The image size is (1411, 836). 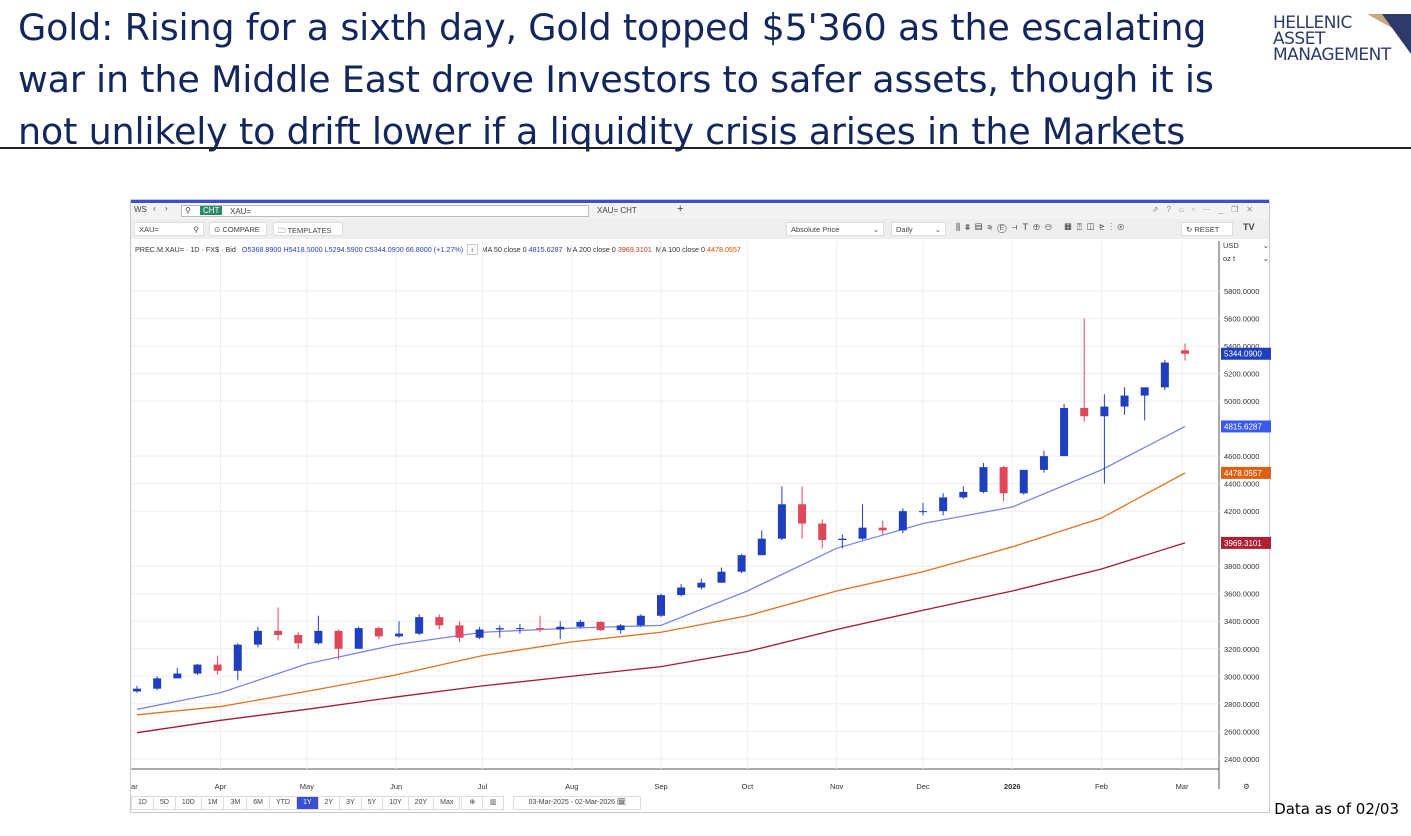 I want to click on range-button-1y: 1Y, so click(x=307, y=803).